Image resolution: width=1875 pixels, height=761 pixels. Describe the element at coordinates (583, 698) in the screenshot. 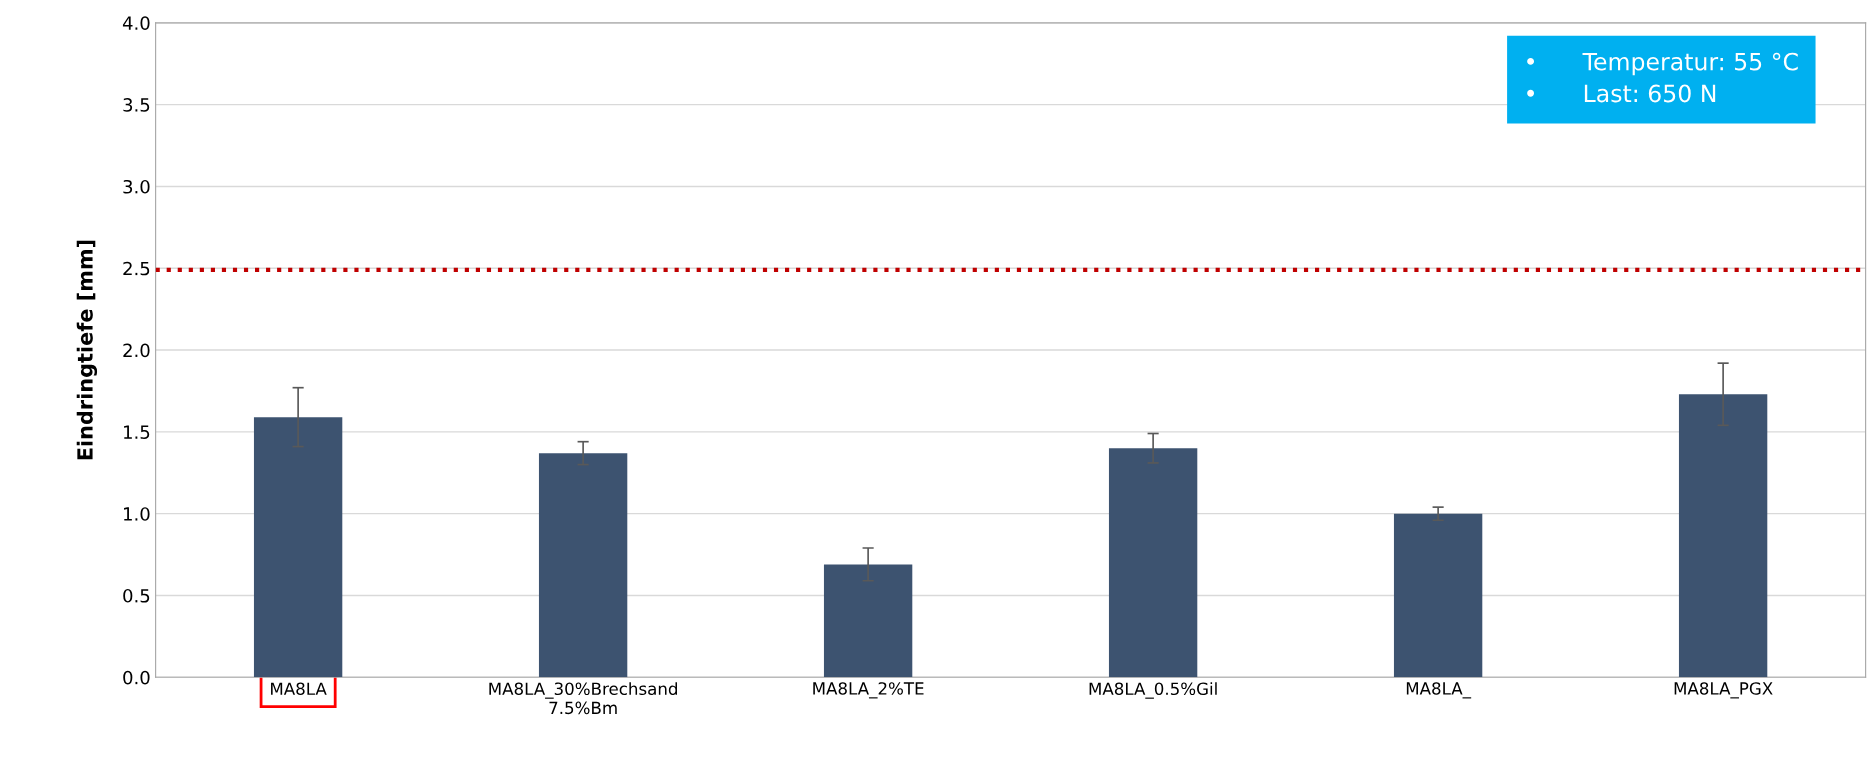

I see `x-tick-label: MA8LA_30%Brechsand 7.5%Bm` at that location.